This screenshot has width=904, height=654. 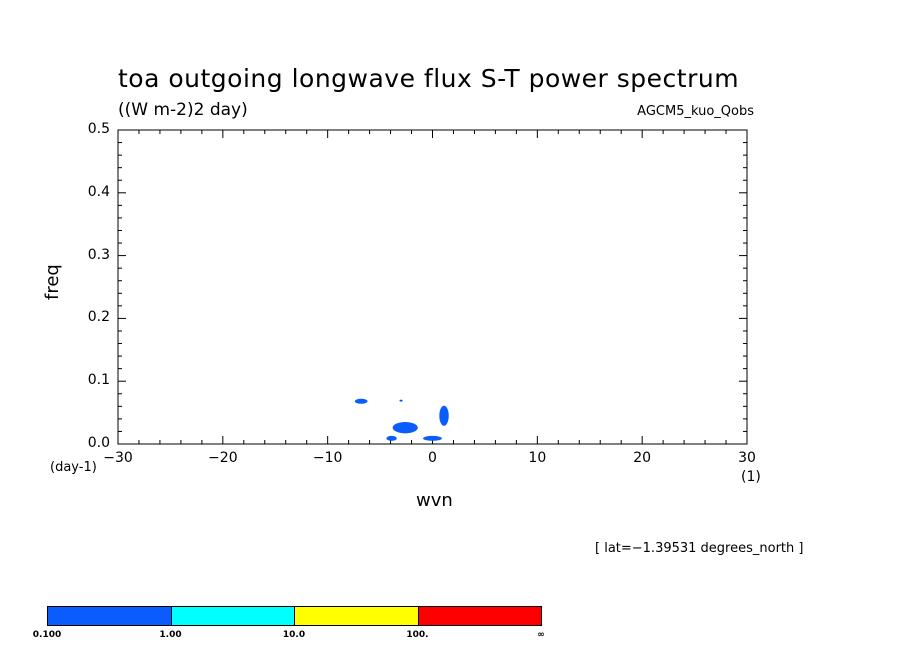 I want to click on colorbar-level-label: 1.00, so click(x=170, y=635).